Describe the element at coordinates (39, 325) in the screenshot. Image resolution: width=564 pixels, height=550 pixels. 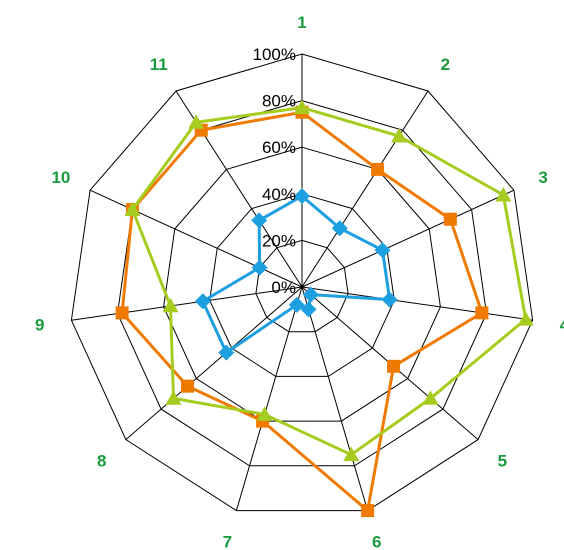
I see `category-label-9: 9` at that location.